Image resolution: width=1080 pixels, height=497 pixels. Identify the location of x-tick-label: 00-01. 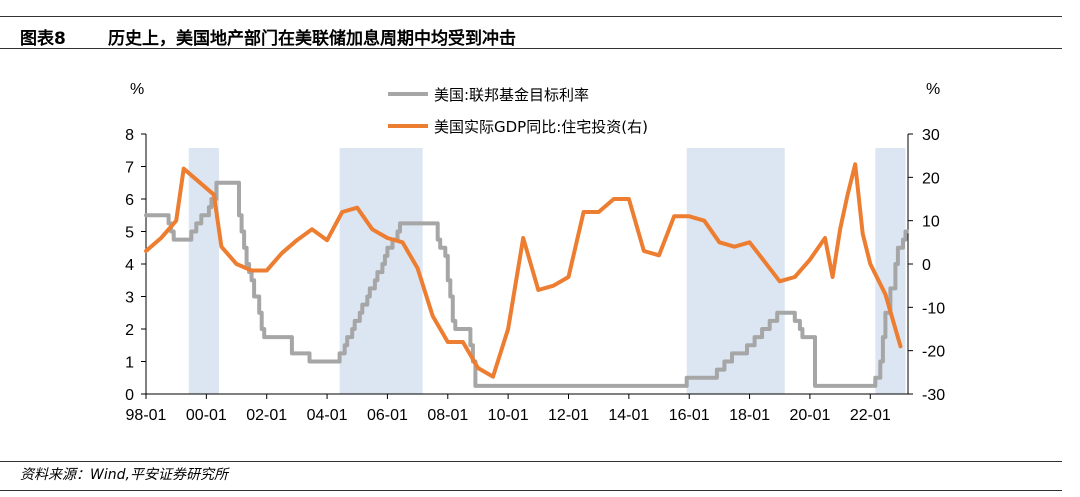
(206, 415).